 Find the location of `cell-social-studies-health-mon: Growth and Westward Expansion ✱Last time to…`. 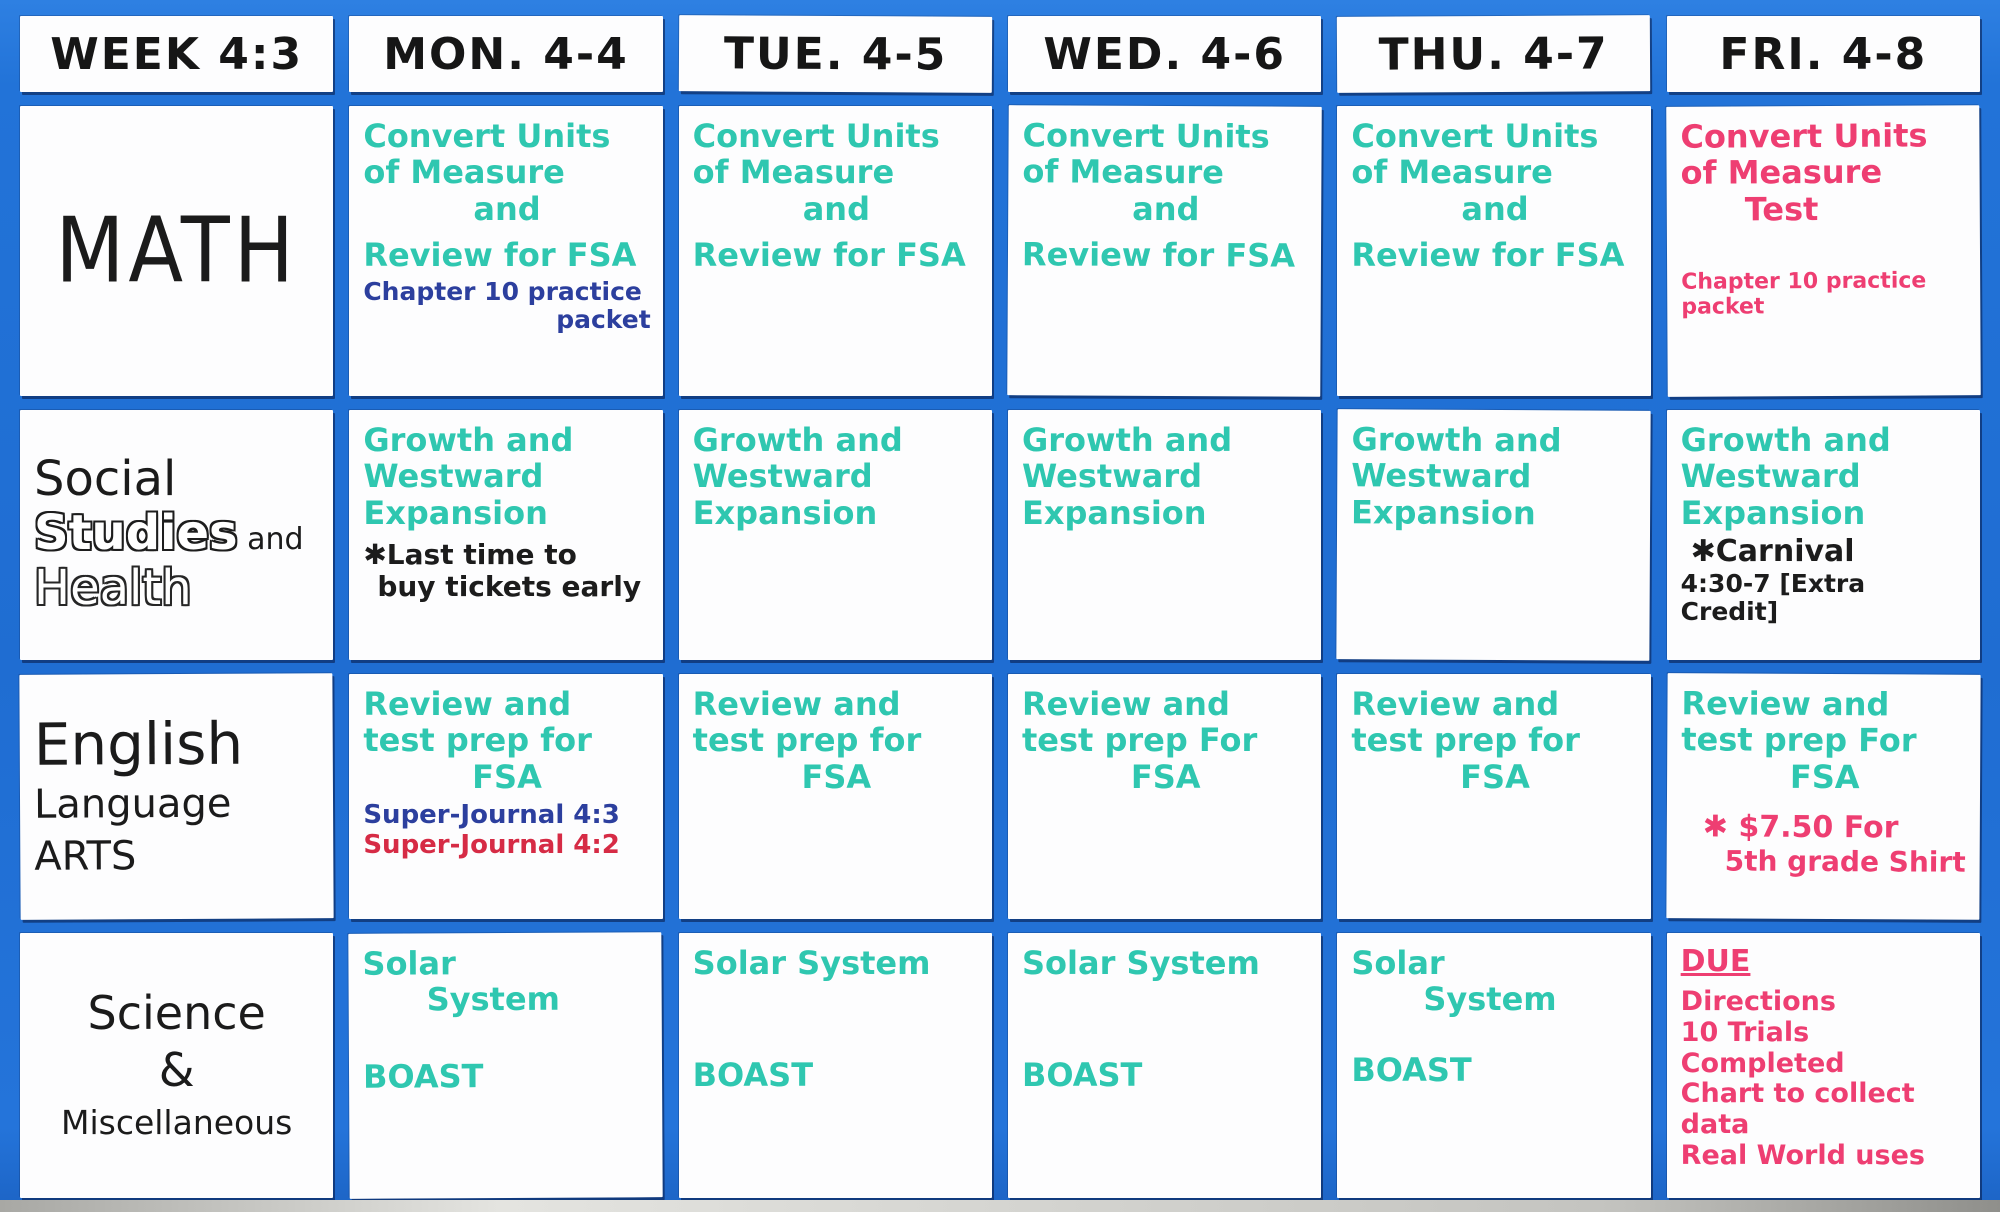

cell-social-studies-health-mon: Growth and Westward Expansion ✱Last time to… is located at coordinates (506, 535).